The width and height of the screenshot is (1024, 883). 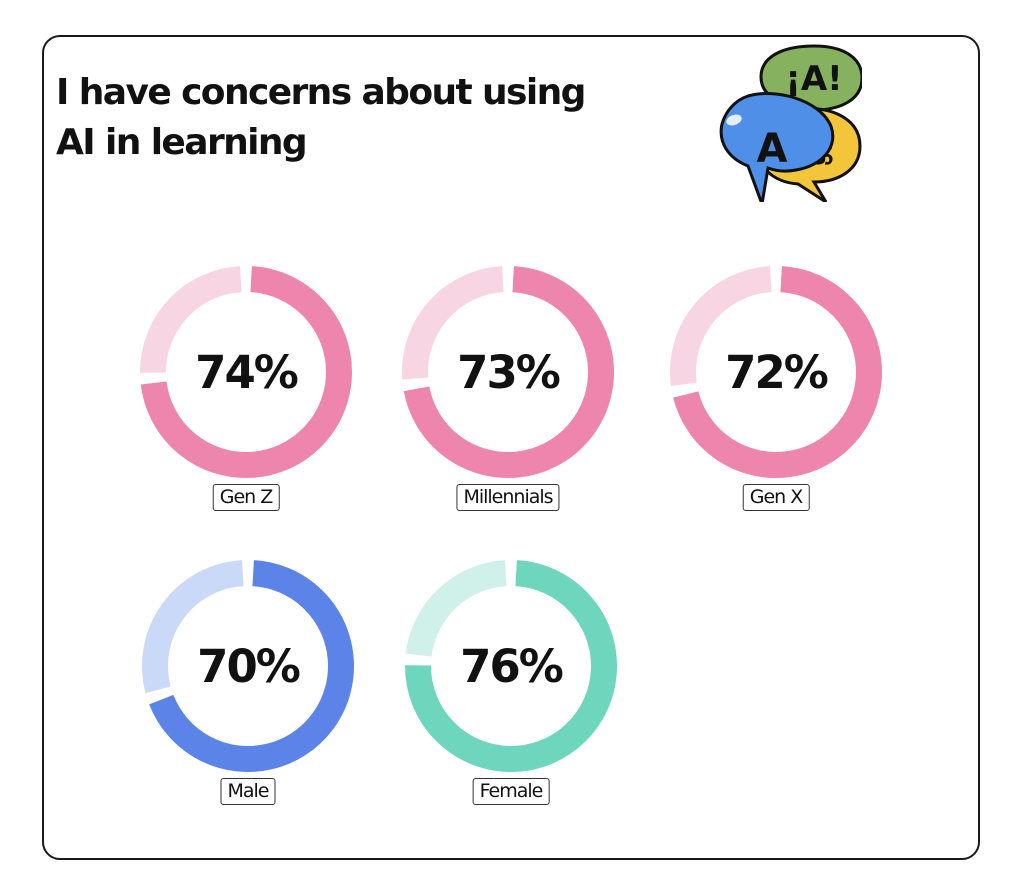 I want to click on donut-value-label: 72%, so click(x=777, y=372).